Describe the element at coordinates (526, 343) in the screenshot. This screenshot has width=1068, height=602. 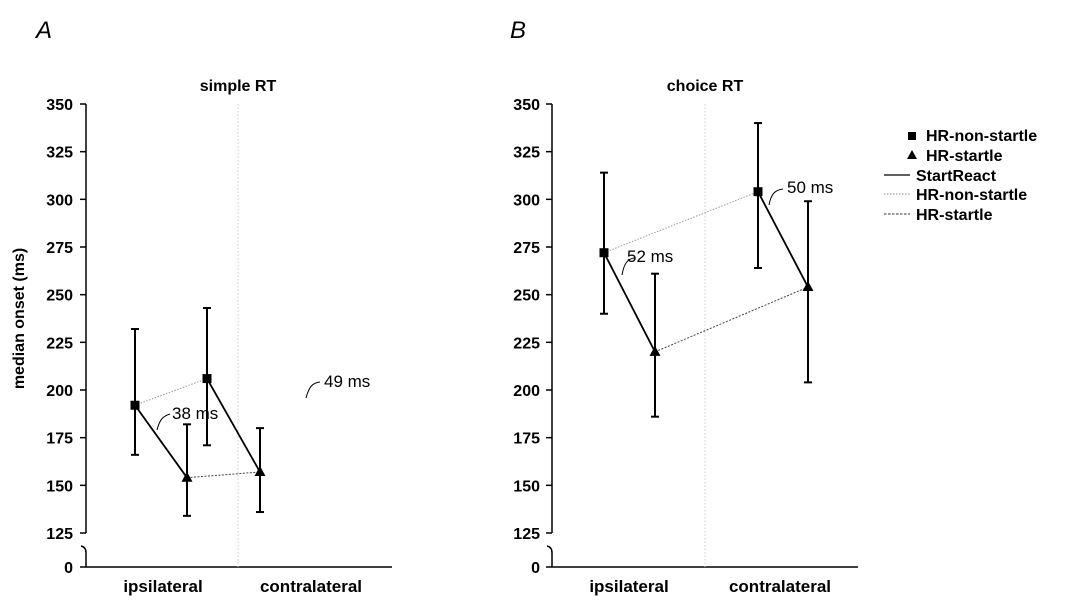
I see `panel-b-y-tick-label-225: 225` at that location.